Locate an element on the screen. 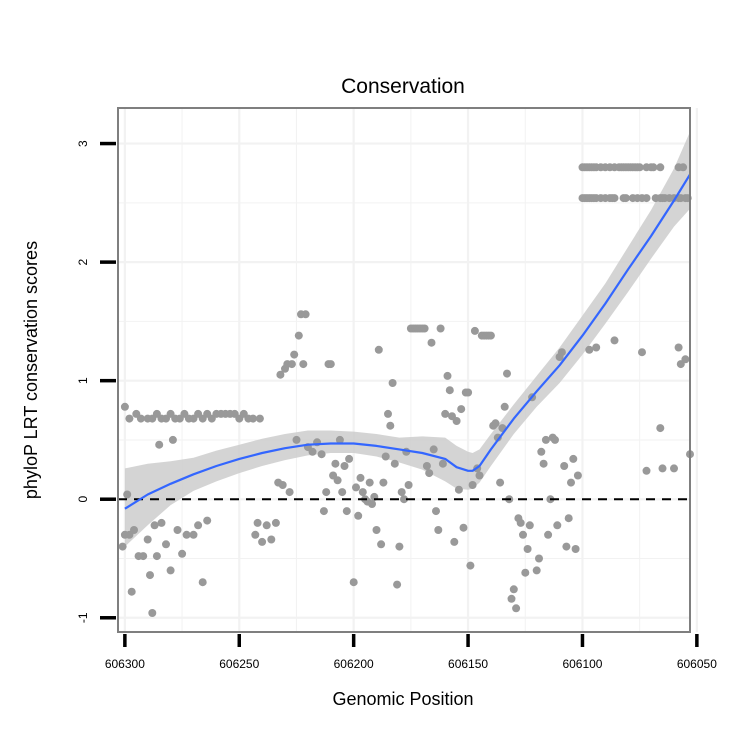 The image size is (750, 750). x-tick-label: 606100 is located at coordinates (582, 664).